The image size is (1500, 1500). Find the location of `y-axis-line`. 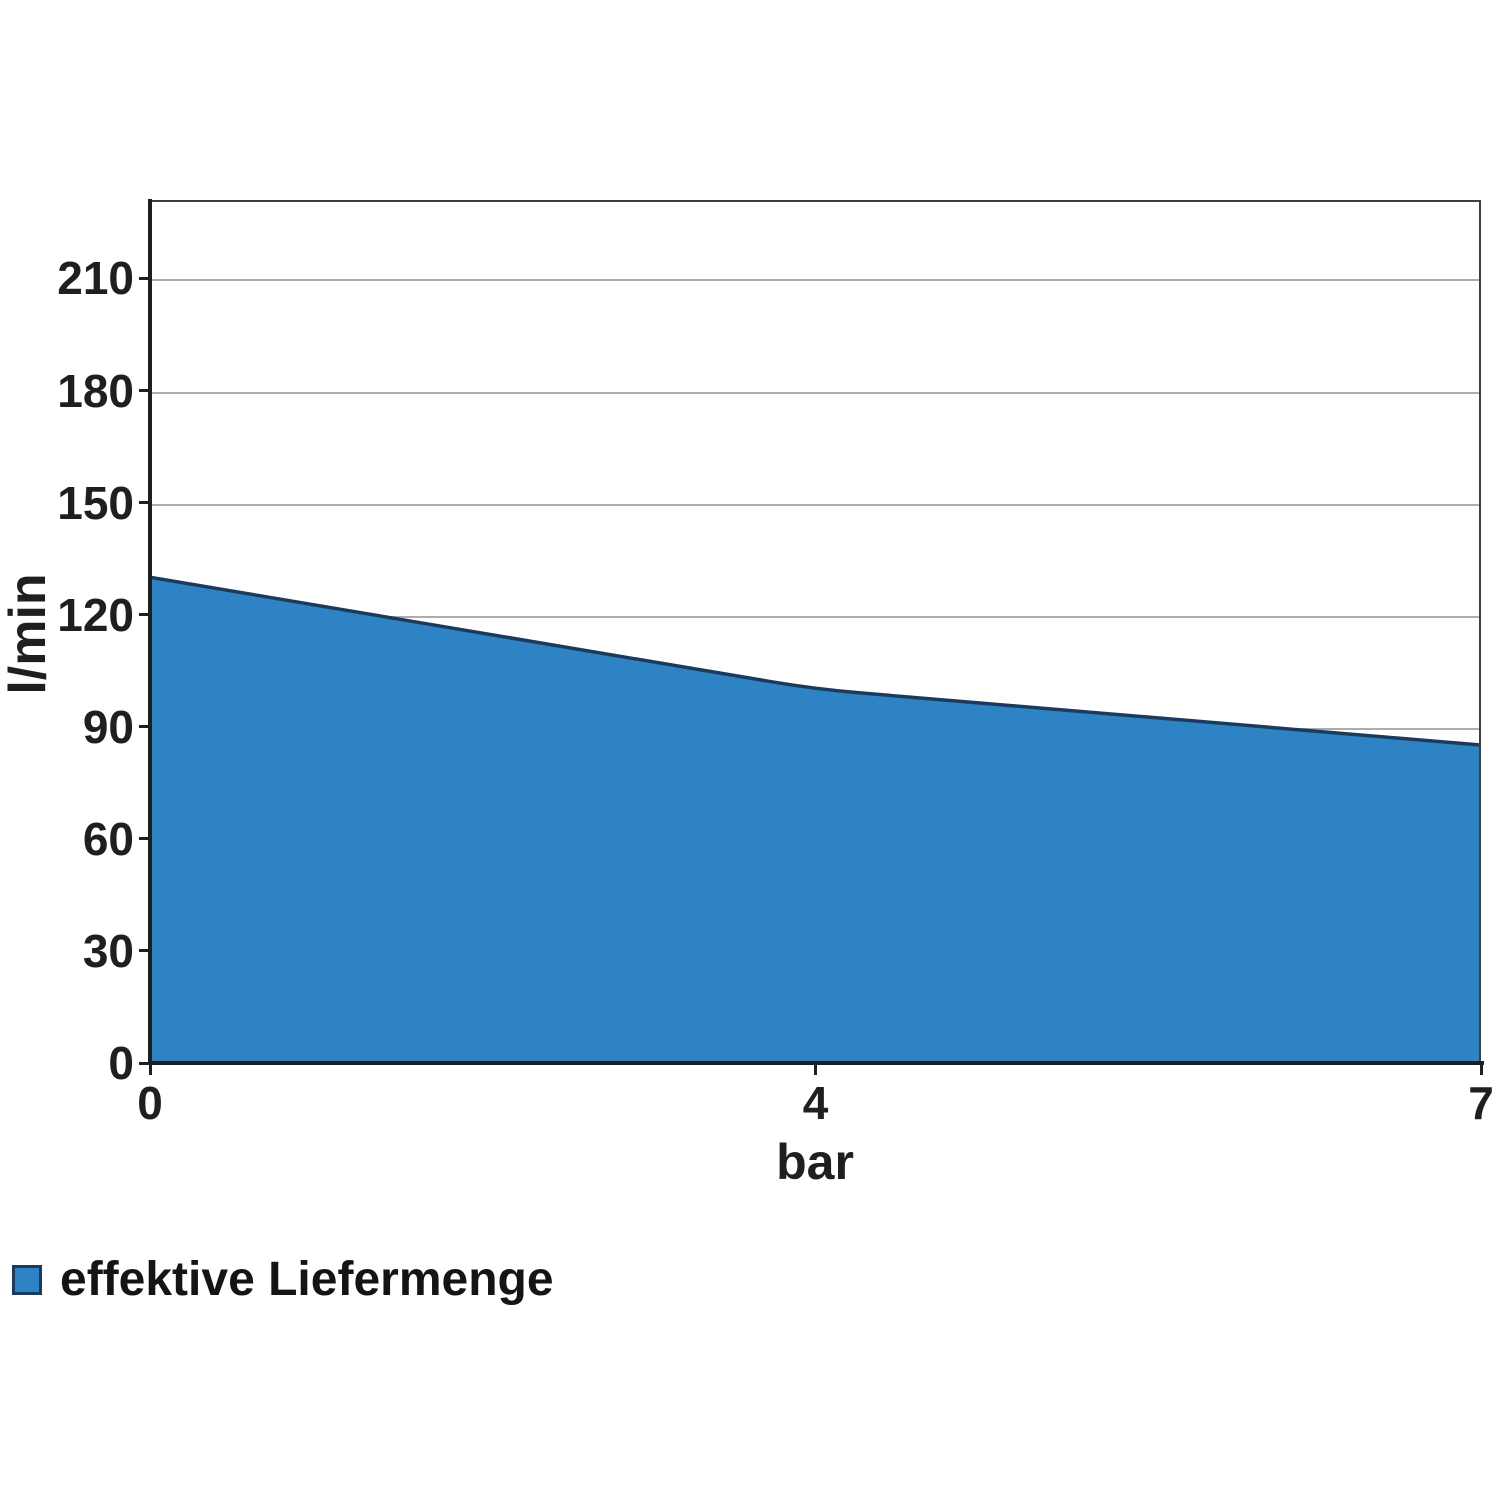

y-axis-line is located at coordinates (150, 632).